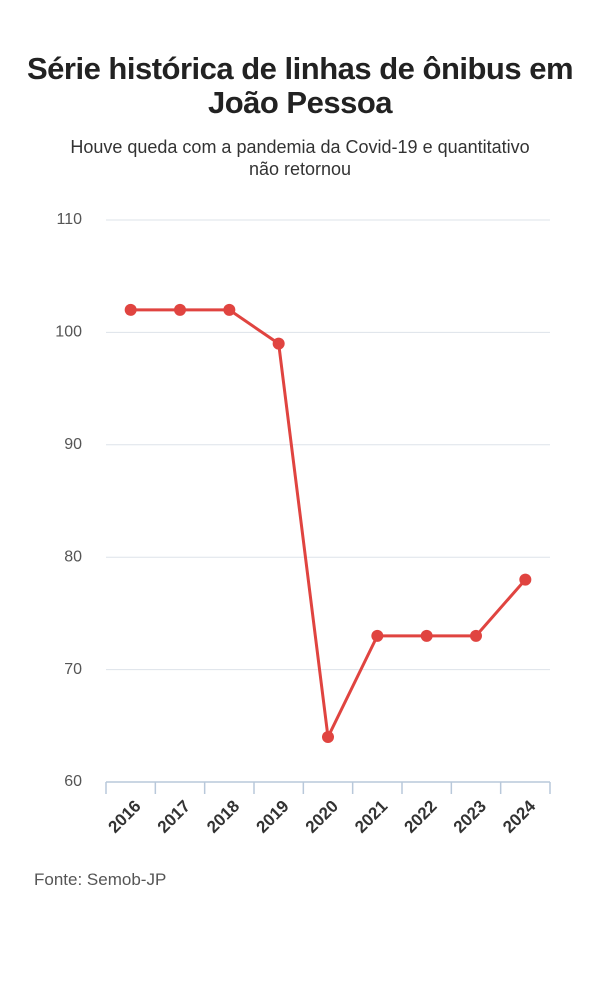 The width and height of the screenshot is (600, 1000). Describe the element at coordinates (69, 219) in the screenshot. I see `y-tick-label: 110` at that location.